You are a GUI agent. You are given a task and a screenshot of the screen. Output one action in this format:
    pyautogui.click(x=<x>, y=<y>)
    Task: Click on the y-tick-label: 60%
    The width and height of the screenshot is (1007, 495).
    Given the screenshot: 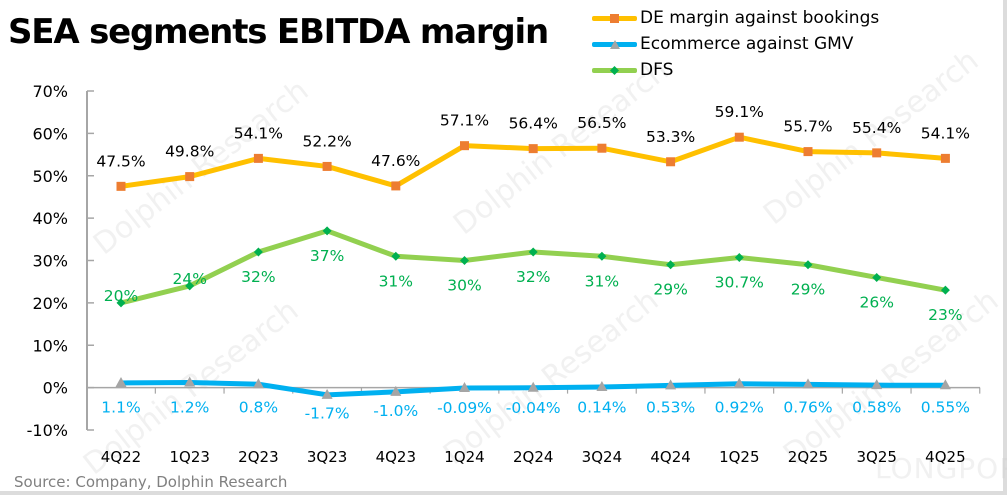 What is the action you would take?
    pyautogui.click(x=50, y=133)
    